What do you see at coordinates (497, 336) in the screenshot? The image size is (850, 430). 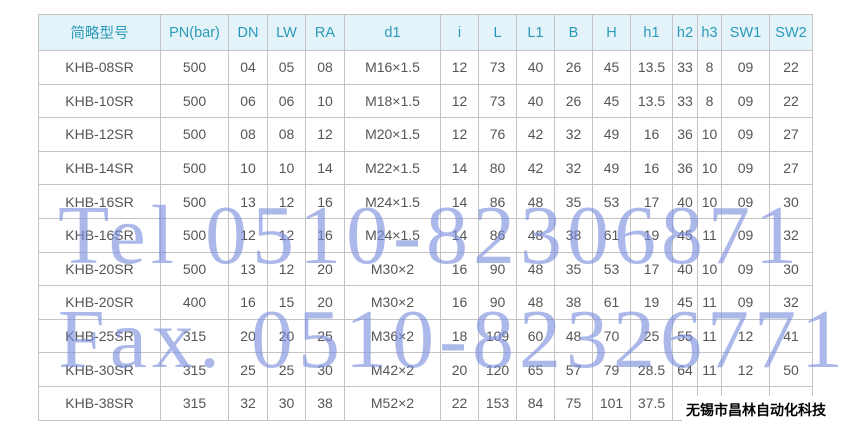 I see `table-cell: 109` at bounding box center [497, 336].